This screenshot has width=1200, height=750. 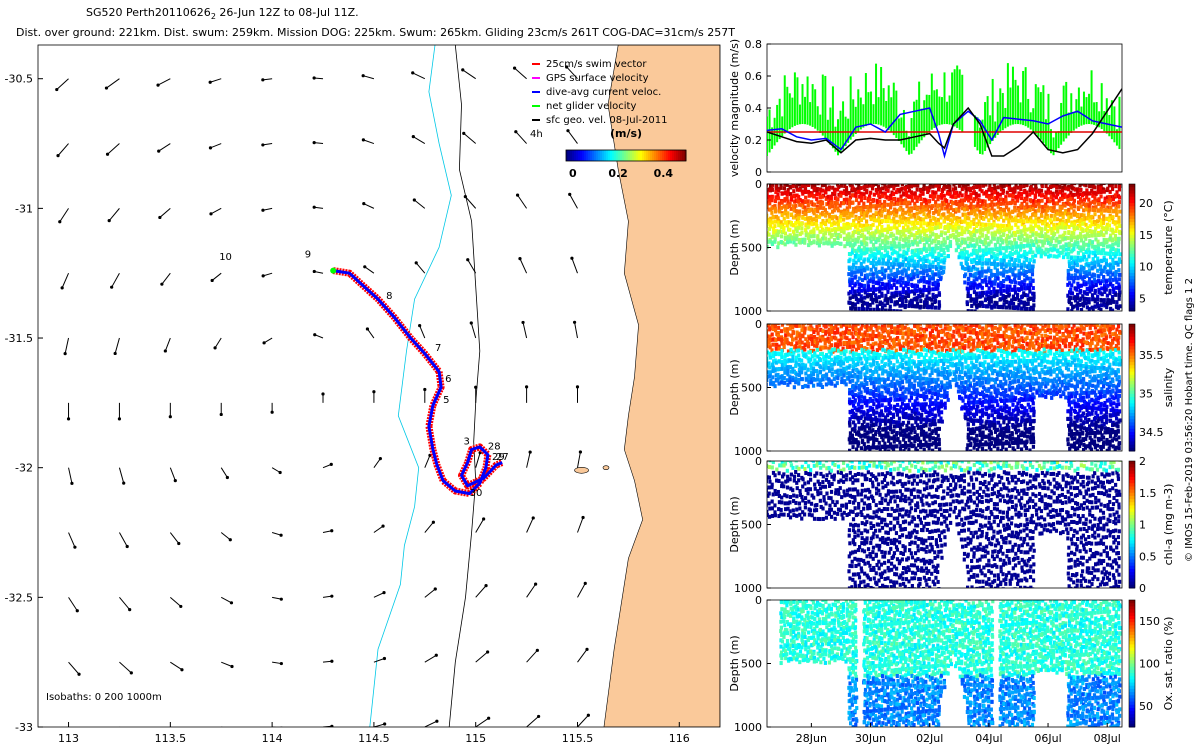 I want to click on dive-avg-current-track, so click(x=417, y=382).